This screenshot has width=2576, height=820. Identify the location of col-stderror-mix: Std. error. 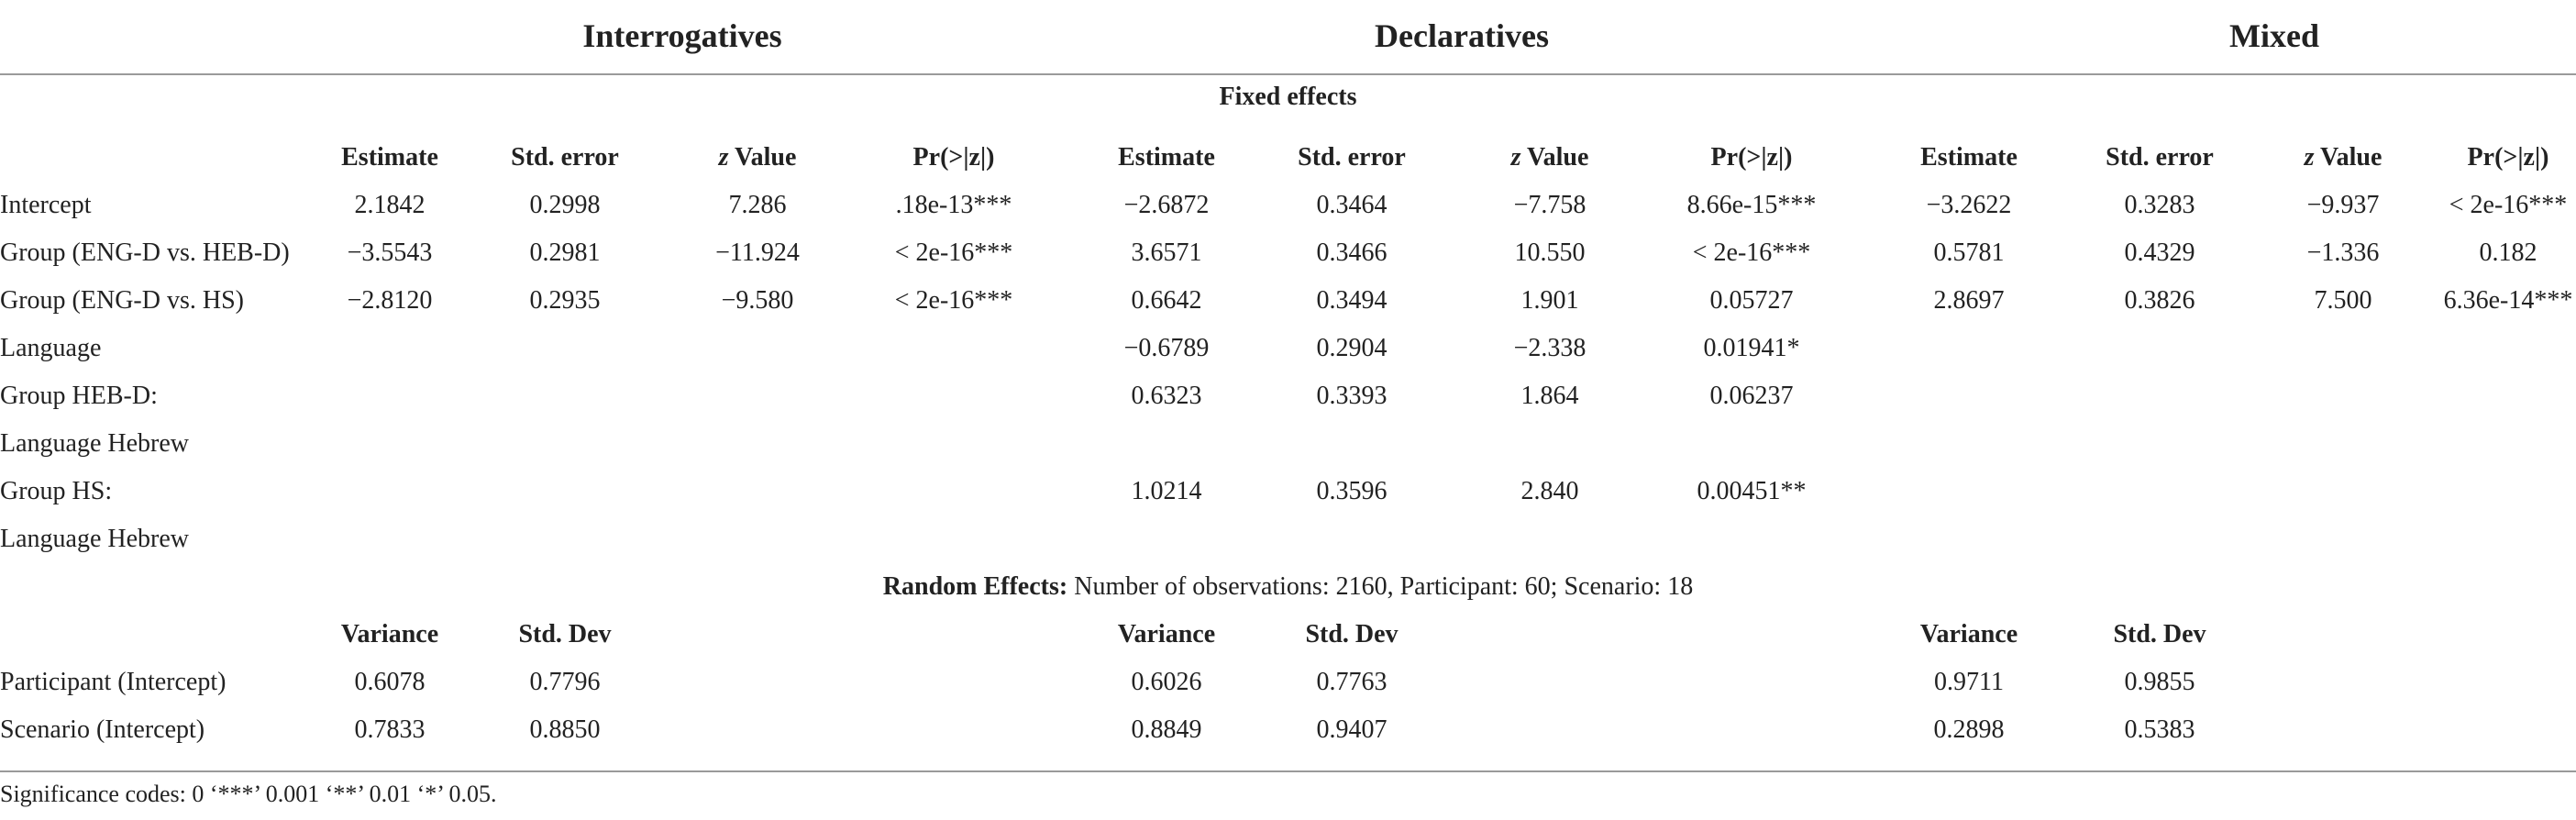
(2160, 157).